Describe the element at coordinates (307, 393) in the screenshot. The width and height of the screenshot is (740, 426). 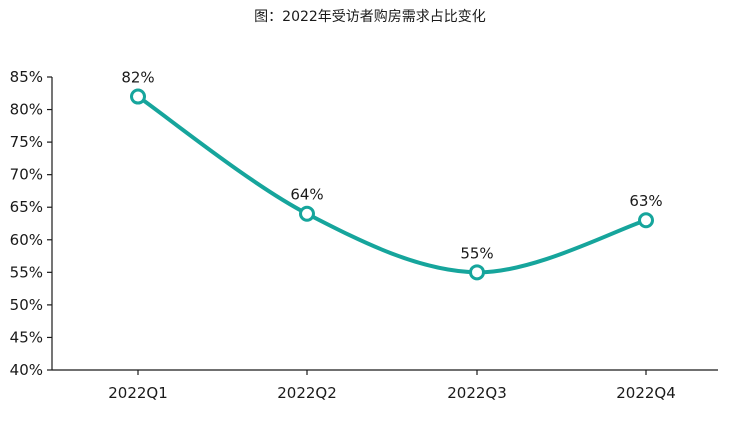
I see `x-tick-label: 2022Q2` at that location.